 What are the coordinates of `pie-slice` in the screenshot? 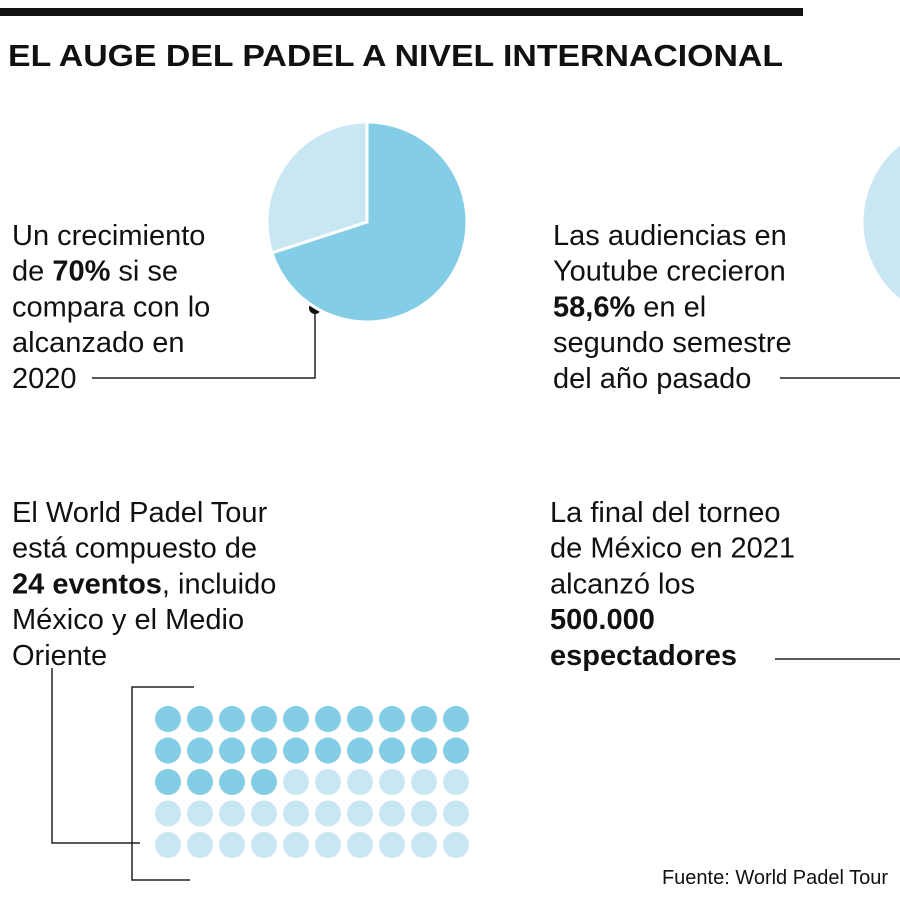 It's located at (369, 222).